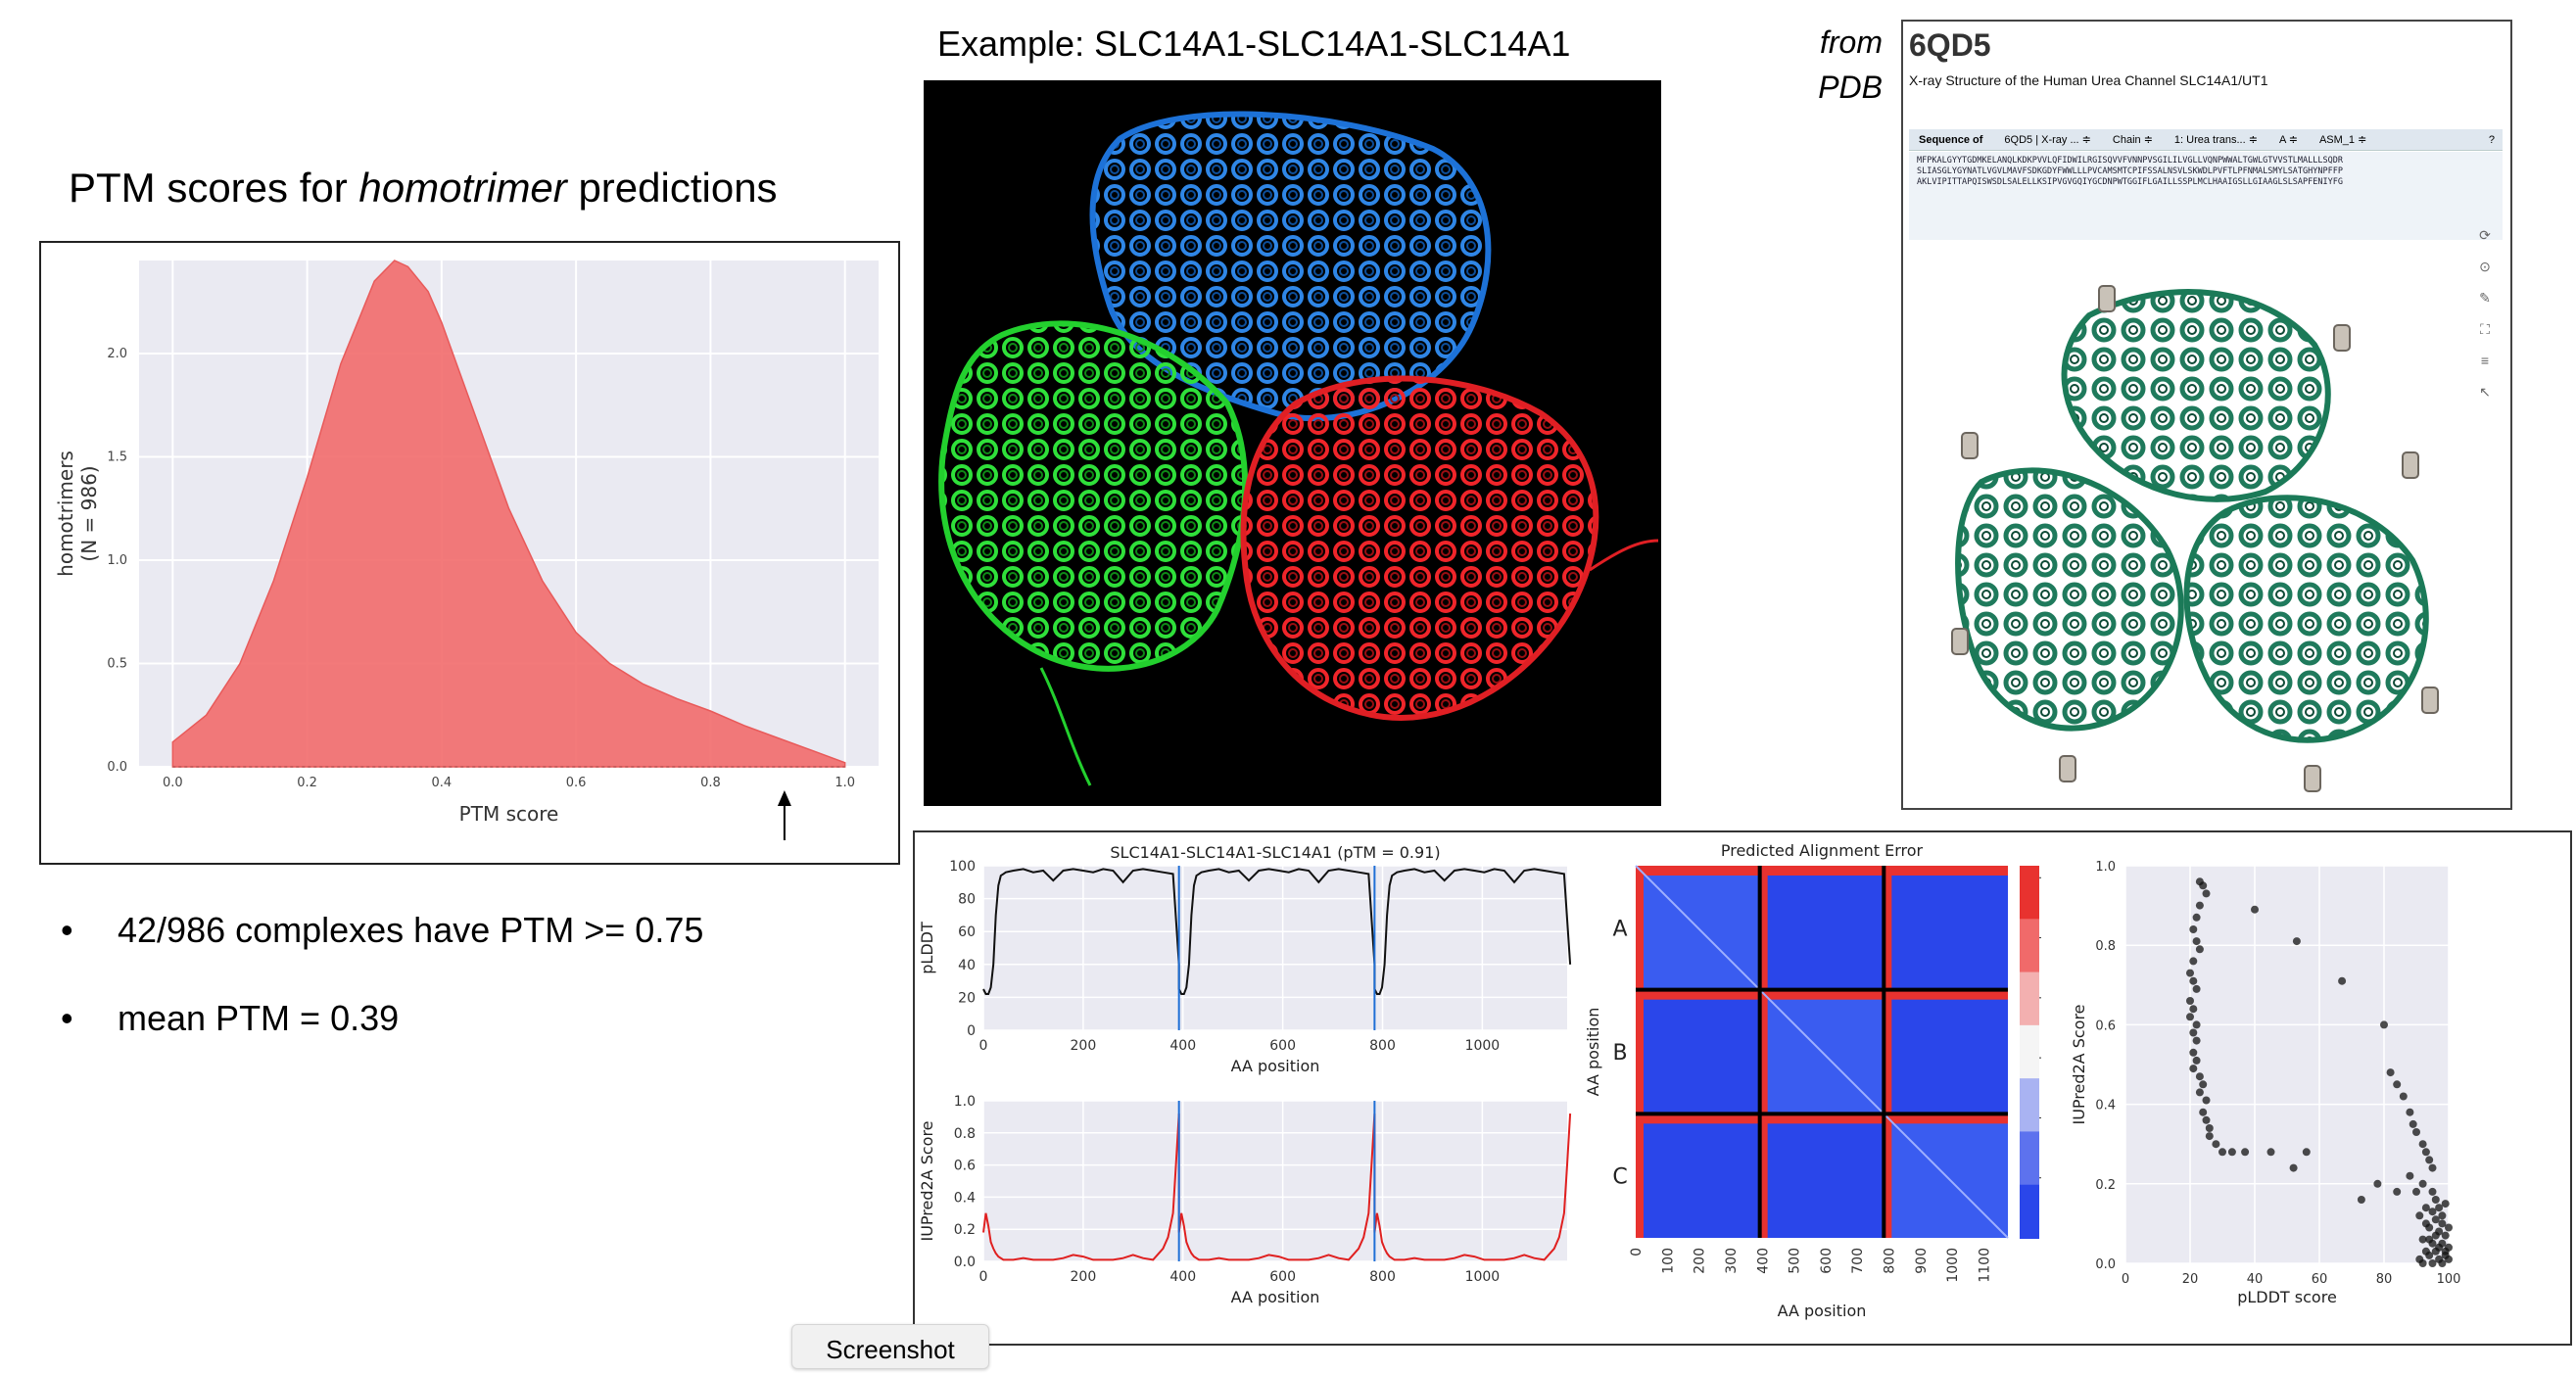 The height and width of the screenshot is (1374, 2576). What do you see at coordinates (2342, 140) in the screenshot?
I see `assembly-select: ASM_1 ≑` at bounding box center [2342, 140].